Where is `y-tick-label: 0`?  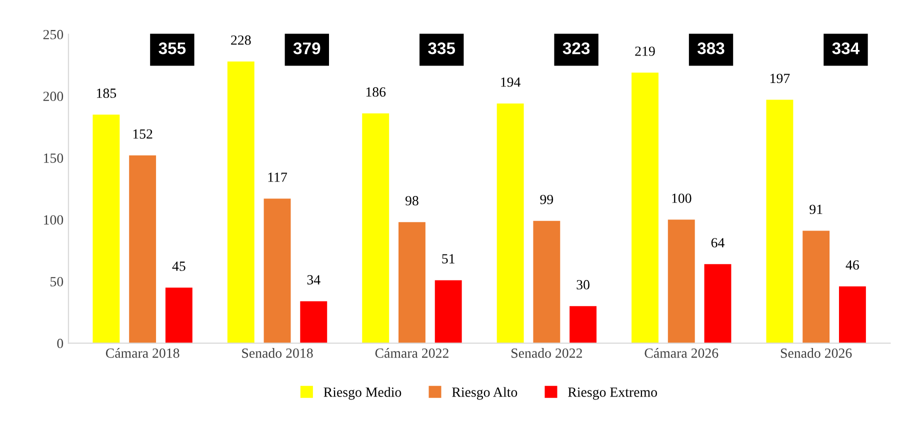 y-tick-label: 0 is located at coordinates (60, 343).